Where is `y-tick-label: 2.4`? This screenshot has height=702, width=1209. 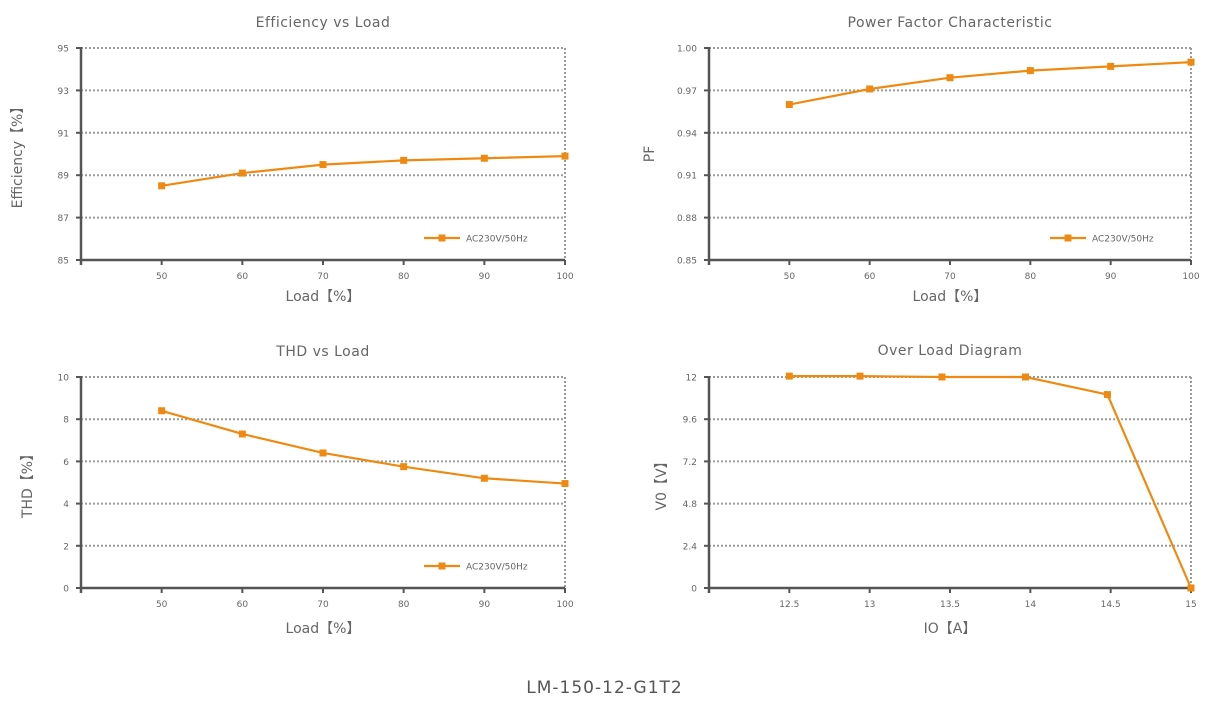
y-tick-label: 2.4 is located at coordinates (690, 547).